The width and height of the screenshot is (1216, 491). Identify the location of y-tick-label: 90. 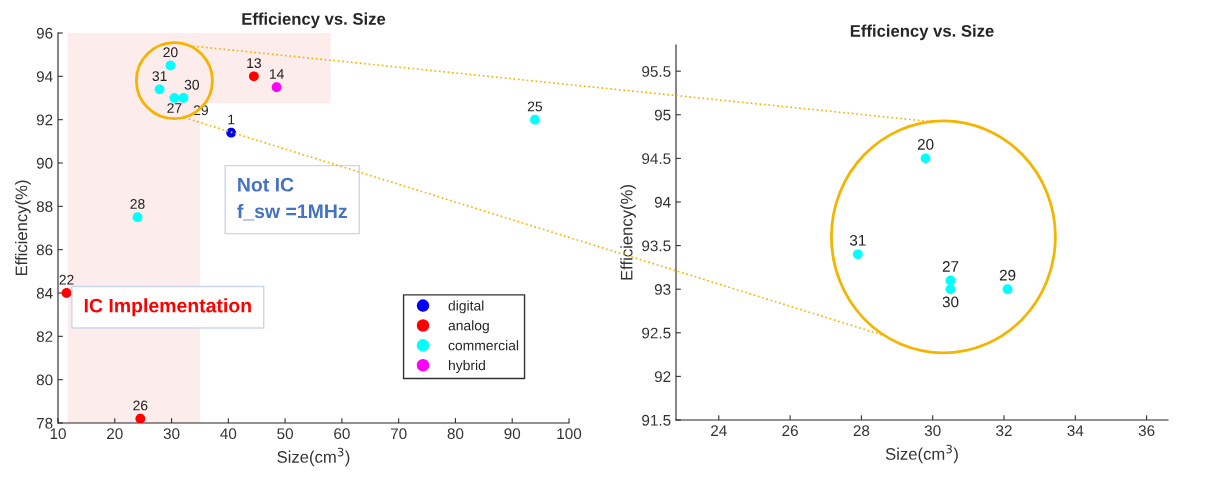
(44, 163).